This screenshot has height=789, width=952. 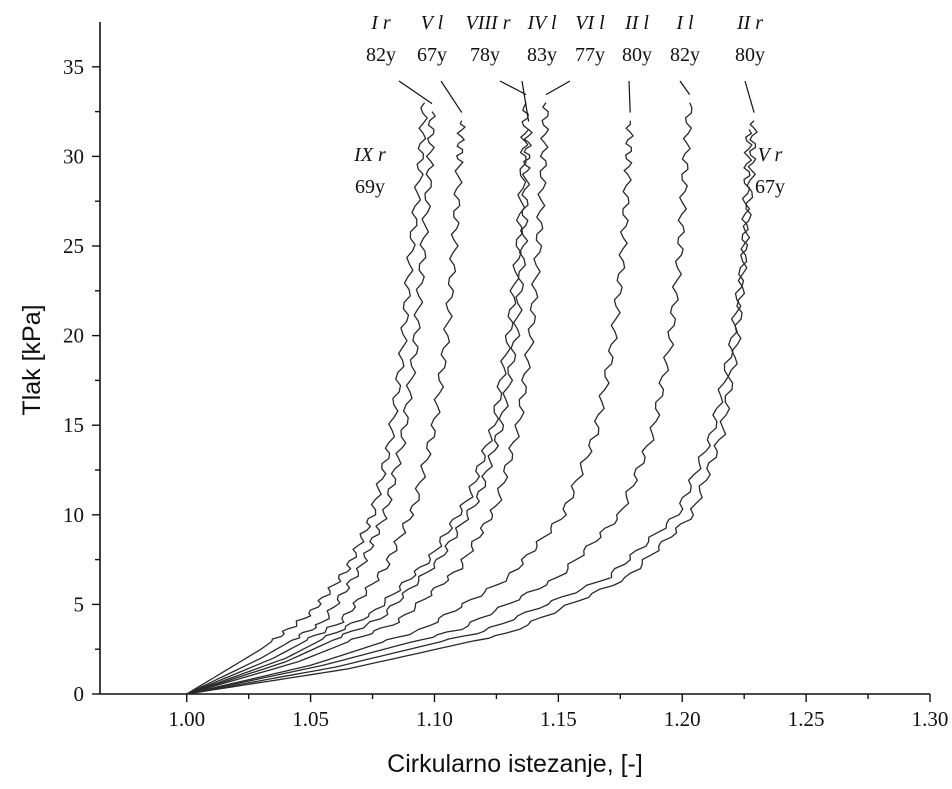 I want to click on label-name-ii-l: II l, so click(x=636, y=23).